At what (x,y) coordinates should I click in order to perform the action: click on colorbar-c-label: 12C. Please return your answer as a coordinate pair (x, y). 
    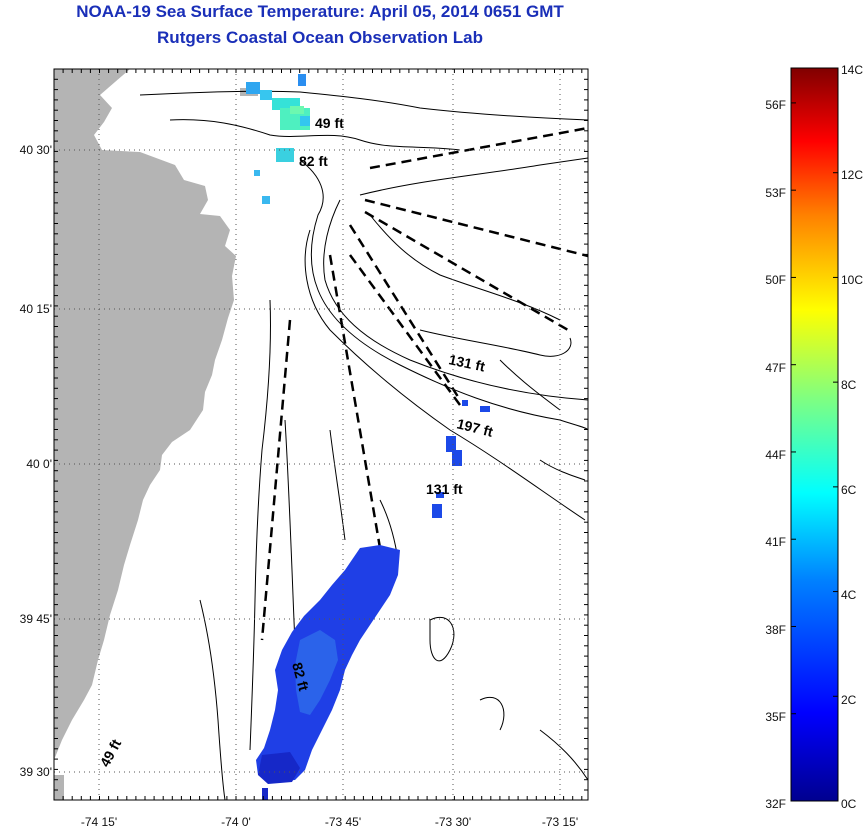
    Looking at the image, I should click on (852, 175).